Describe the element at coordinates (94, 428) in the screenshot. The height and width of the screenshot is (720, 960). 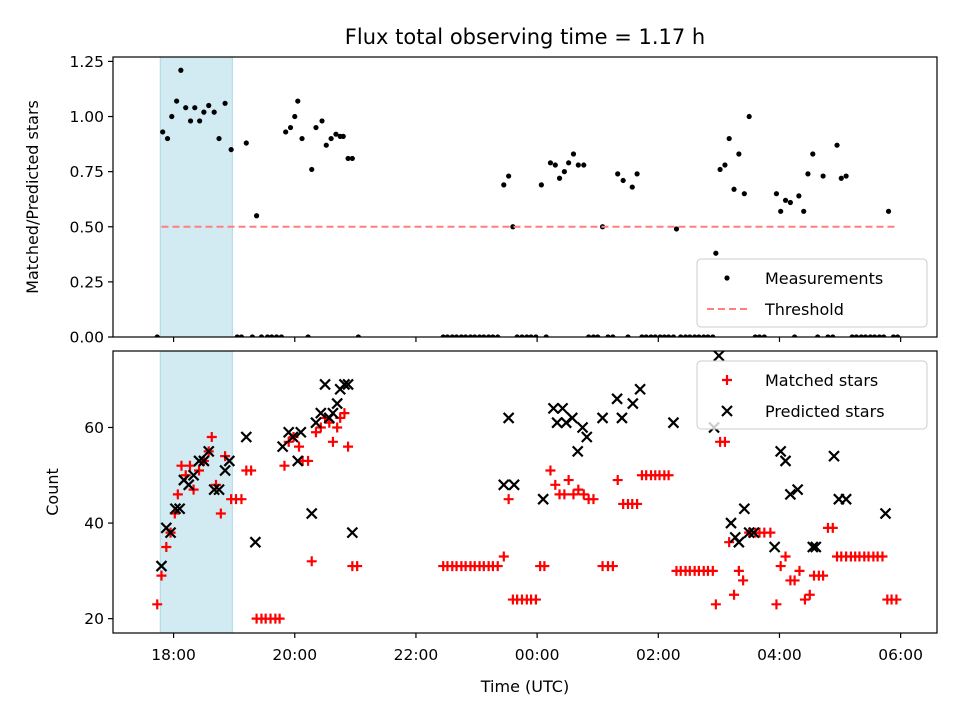
I see `y-tick-label: 60` at that location.